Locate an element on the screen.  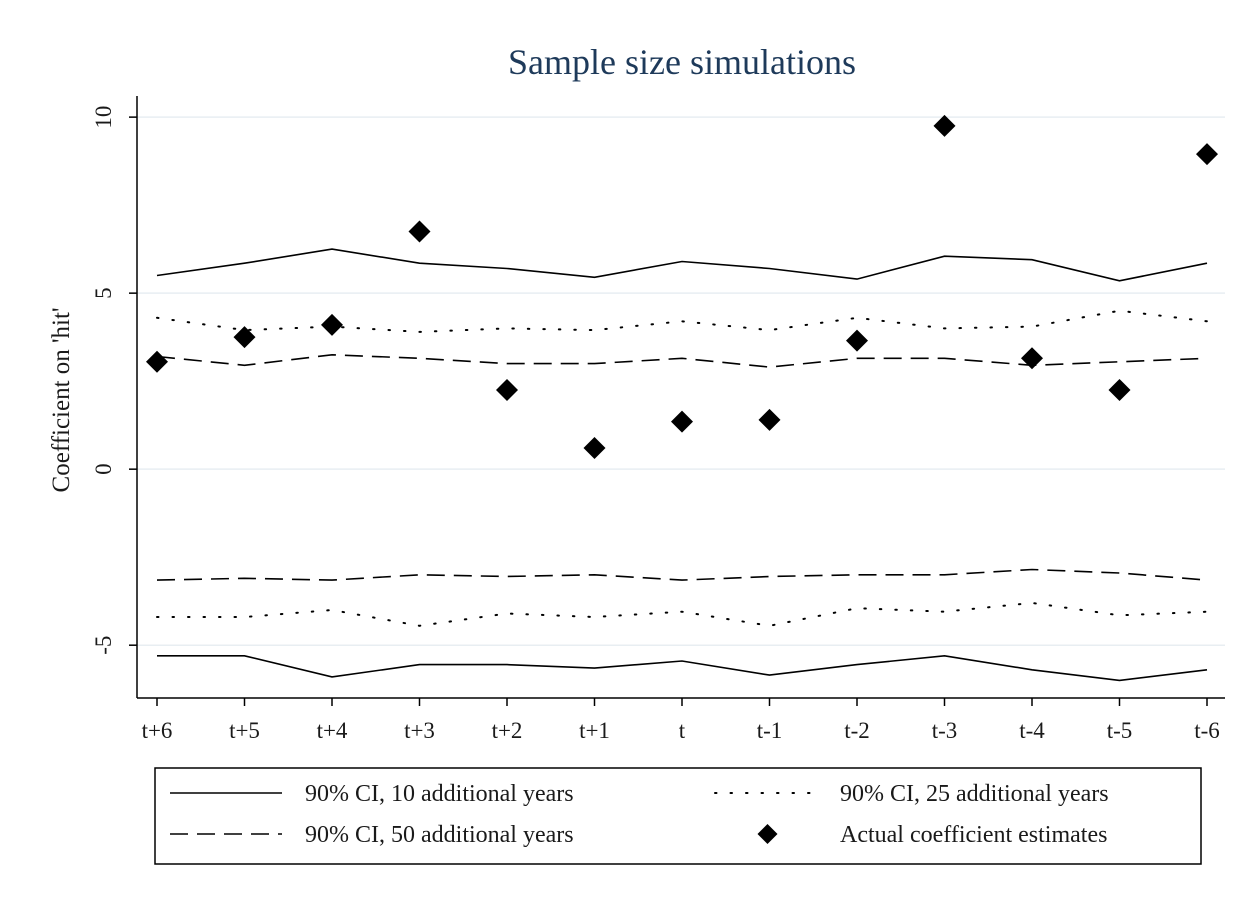
series-dotted-upper-line is located at coordinates (682, 321).